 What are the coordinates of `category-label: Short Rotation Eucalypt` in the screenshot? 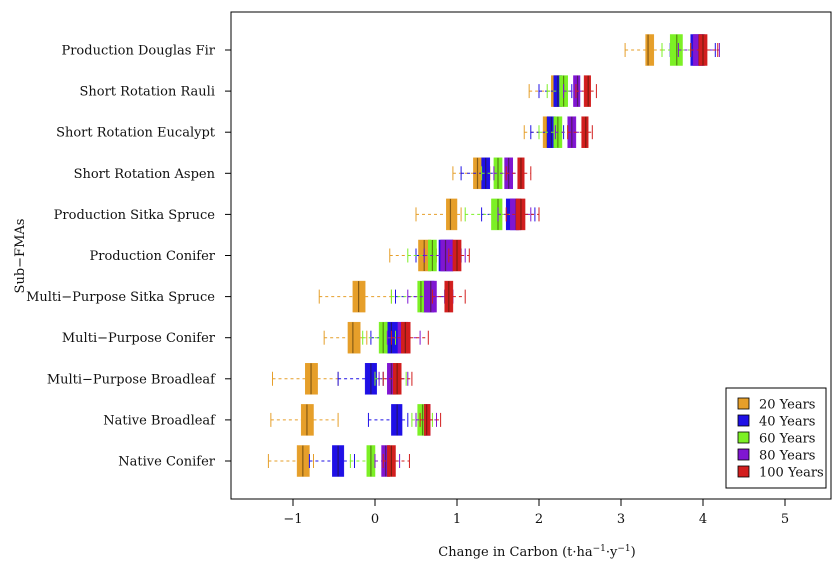 It's located at (136, 133).